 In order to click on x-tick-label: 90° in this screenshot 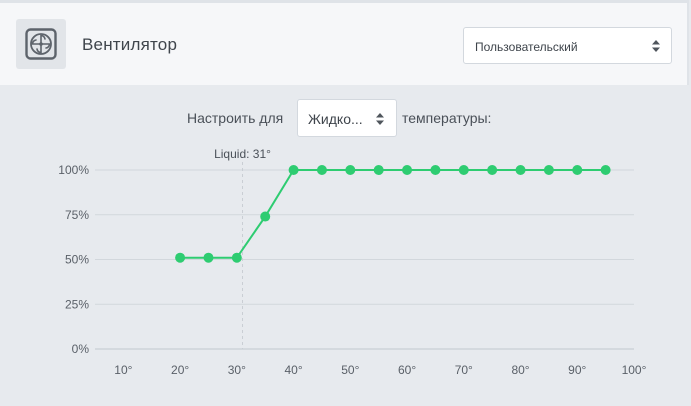, I will do `click(577, 370)`.